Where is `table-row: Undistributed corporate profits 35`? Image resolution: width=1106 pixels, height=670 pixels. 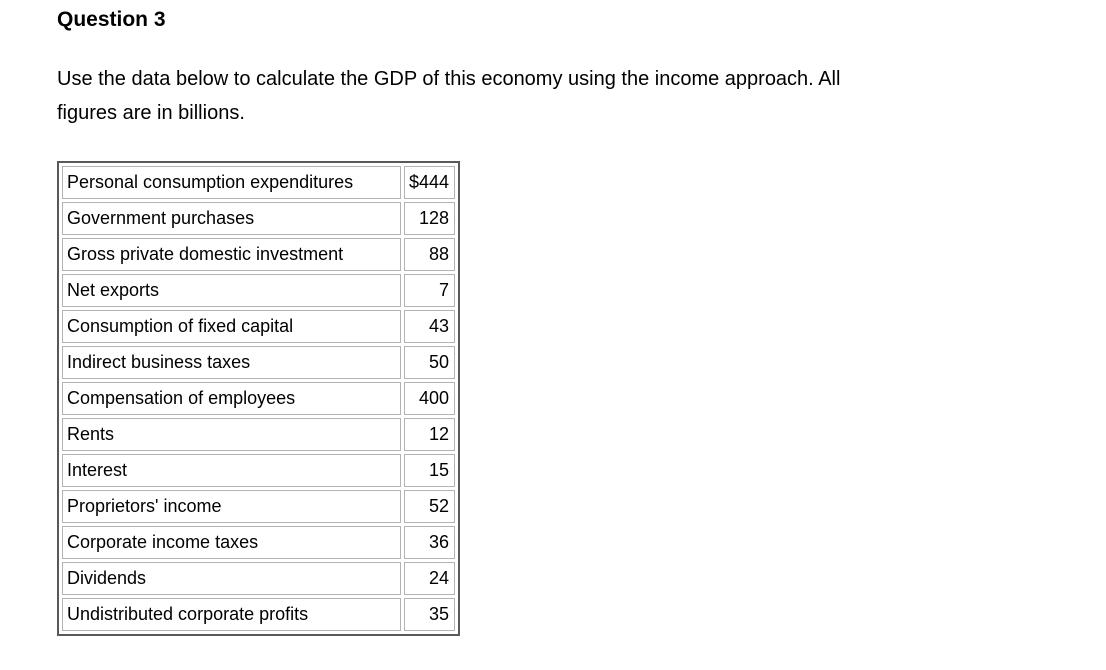
table-row: Undistributed corporate profits 35 is located at coordinates (259, 614).